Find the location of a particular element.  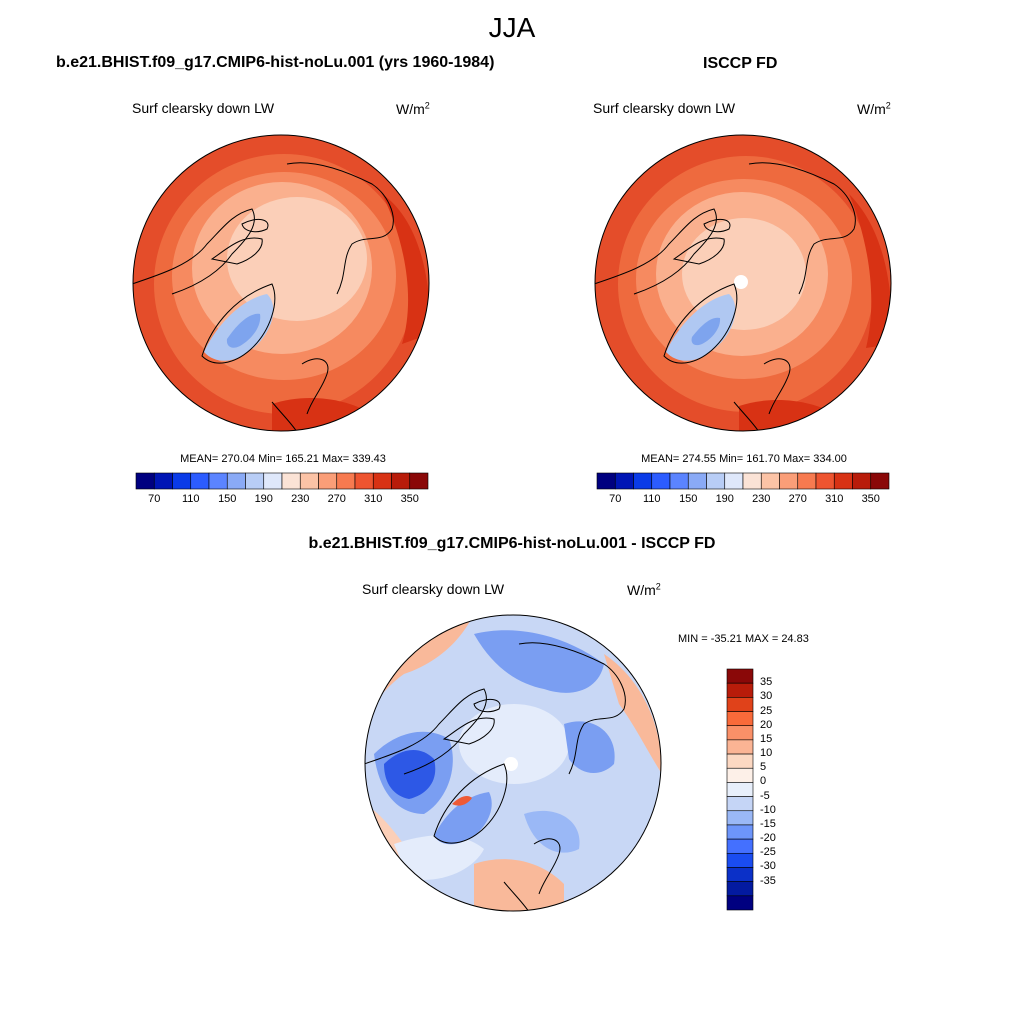

diff-colorbar-tick-label: -20 is located at coordinates (768, 838).